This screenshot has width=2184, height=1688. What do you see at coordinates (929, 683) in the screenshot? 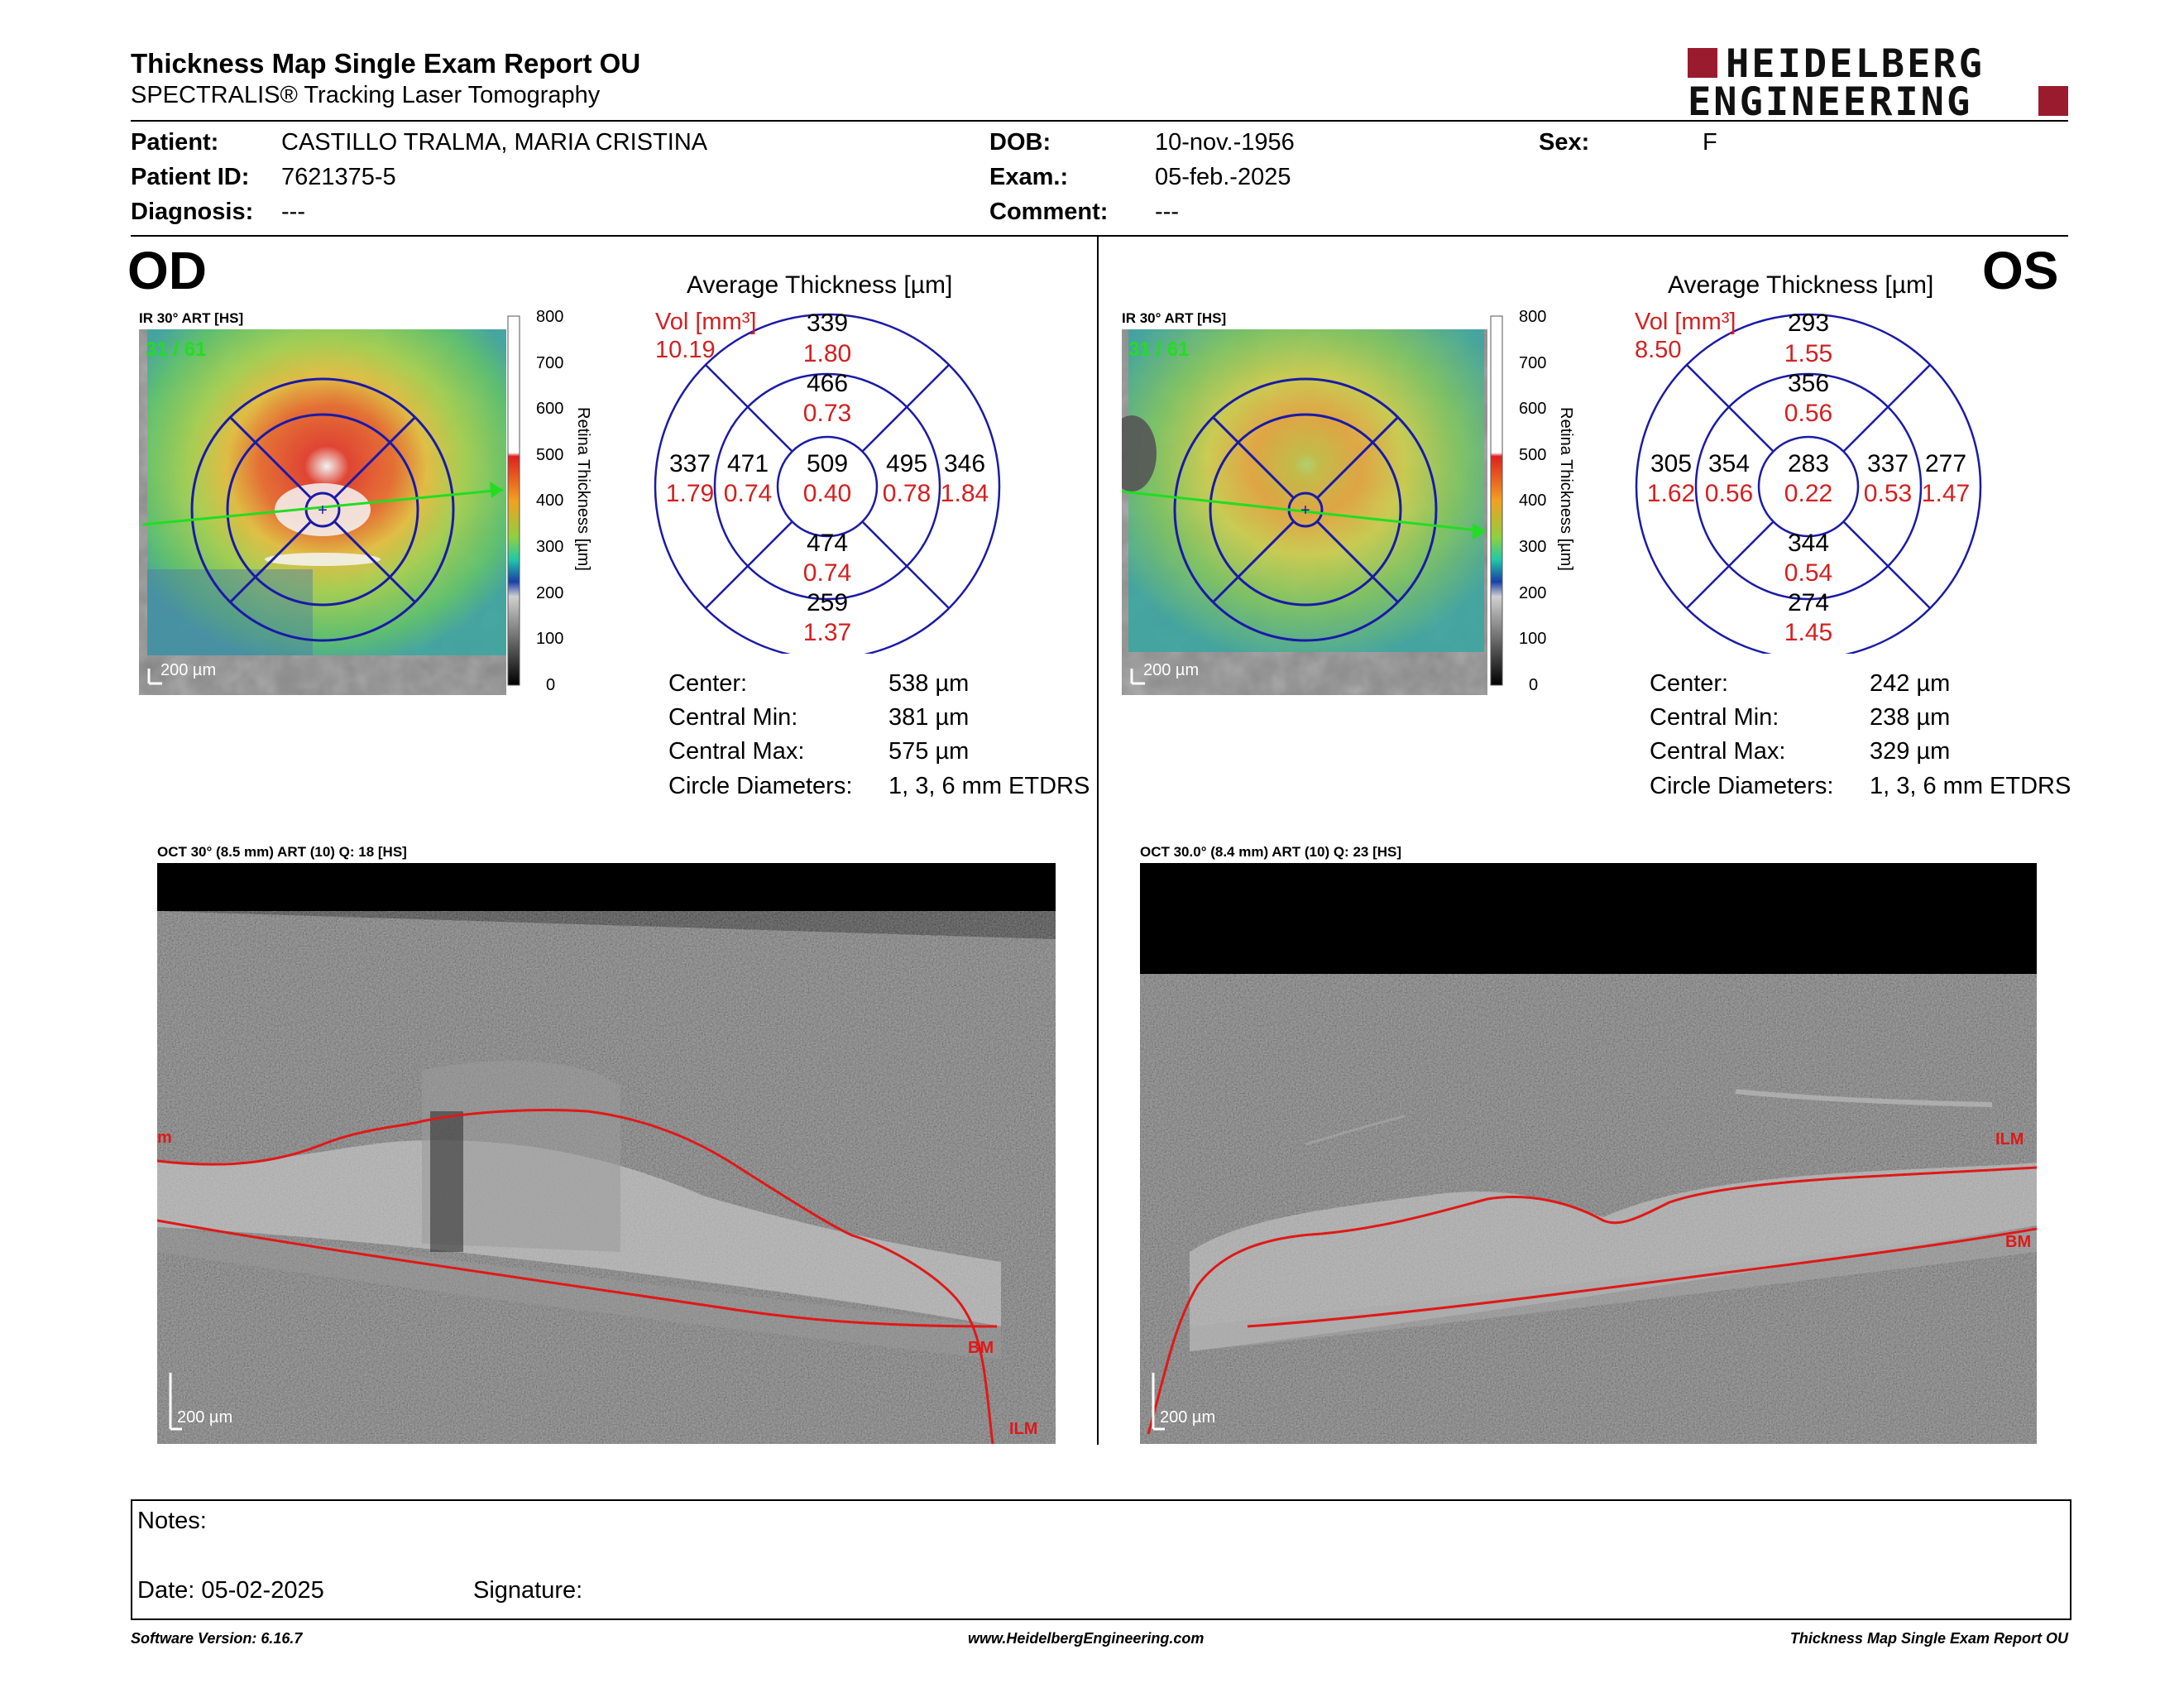
I see `od-center-value: 538 µm` at bounding box center [929, 683].